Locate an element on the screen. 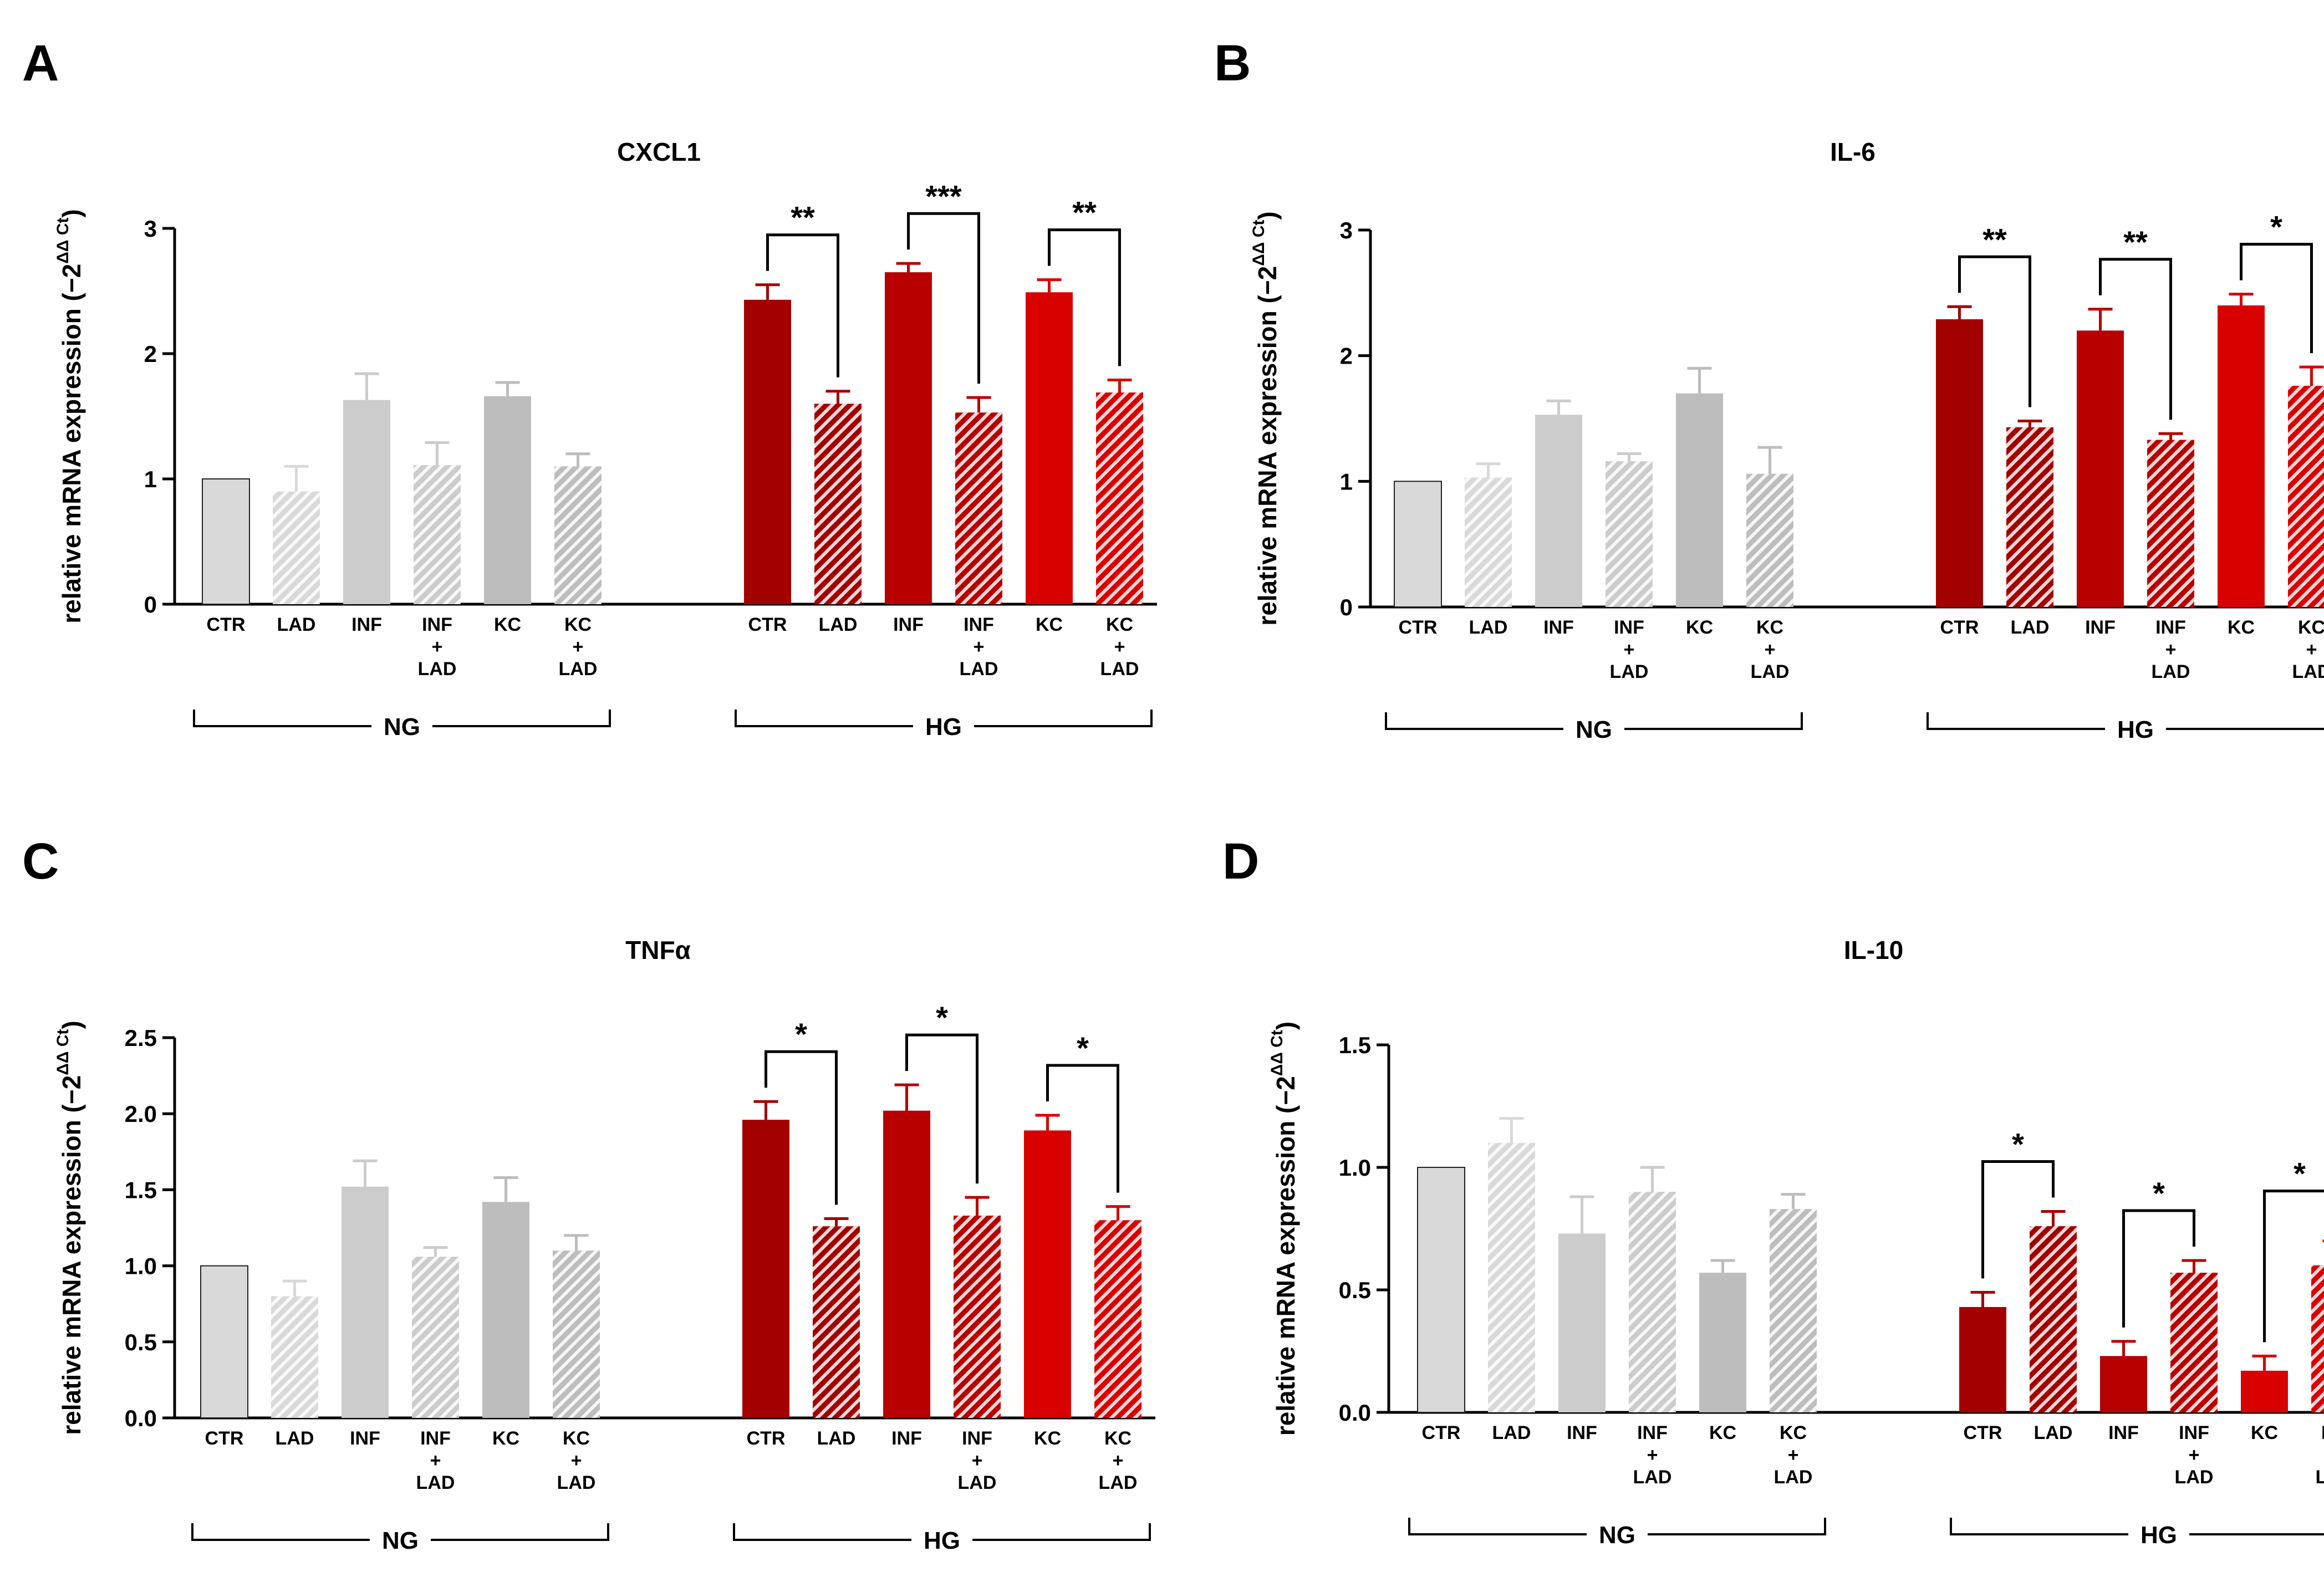 This screenshot has width=2324, height=1577. y-tick-label: 1.5 is located at coordinates (141, 1190).